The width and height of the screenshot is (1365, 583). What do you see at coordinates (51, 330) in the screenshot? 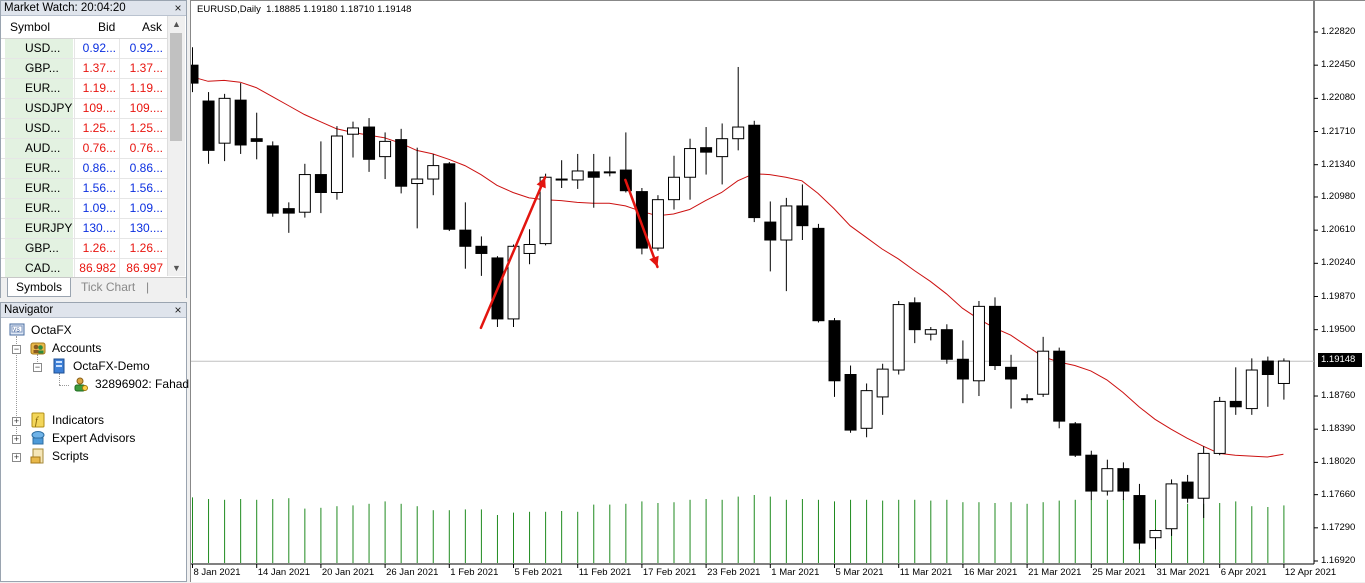
I see `tree-label-octafx: OctaFX` at bounding box center [51, 330].